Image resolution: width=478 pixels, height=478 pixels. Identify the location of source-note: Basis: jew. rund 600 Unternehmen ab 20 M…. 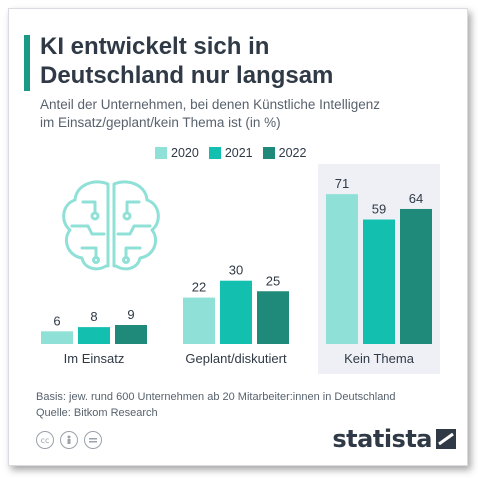
(216, 405).